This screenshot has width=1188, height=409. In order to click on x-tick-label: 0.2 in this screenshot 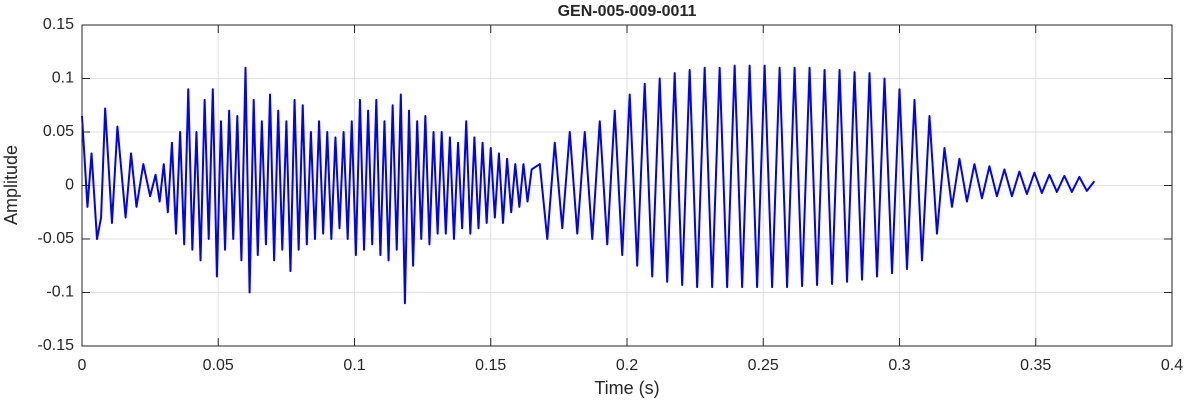, I will do `click(627, 365)`.